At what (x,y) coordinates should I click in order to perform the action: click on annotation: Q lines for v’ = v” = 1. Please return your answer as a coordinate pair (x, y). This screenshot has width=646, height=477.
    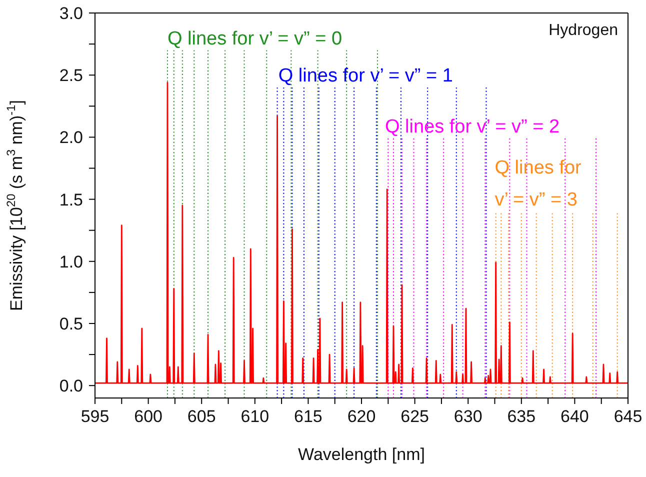
    Looking at the image, I should click on (365, 76).